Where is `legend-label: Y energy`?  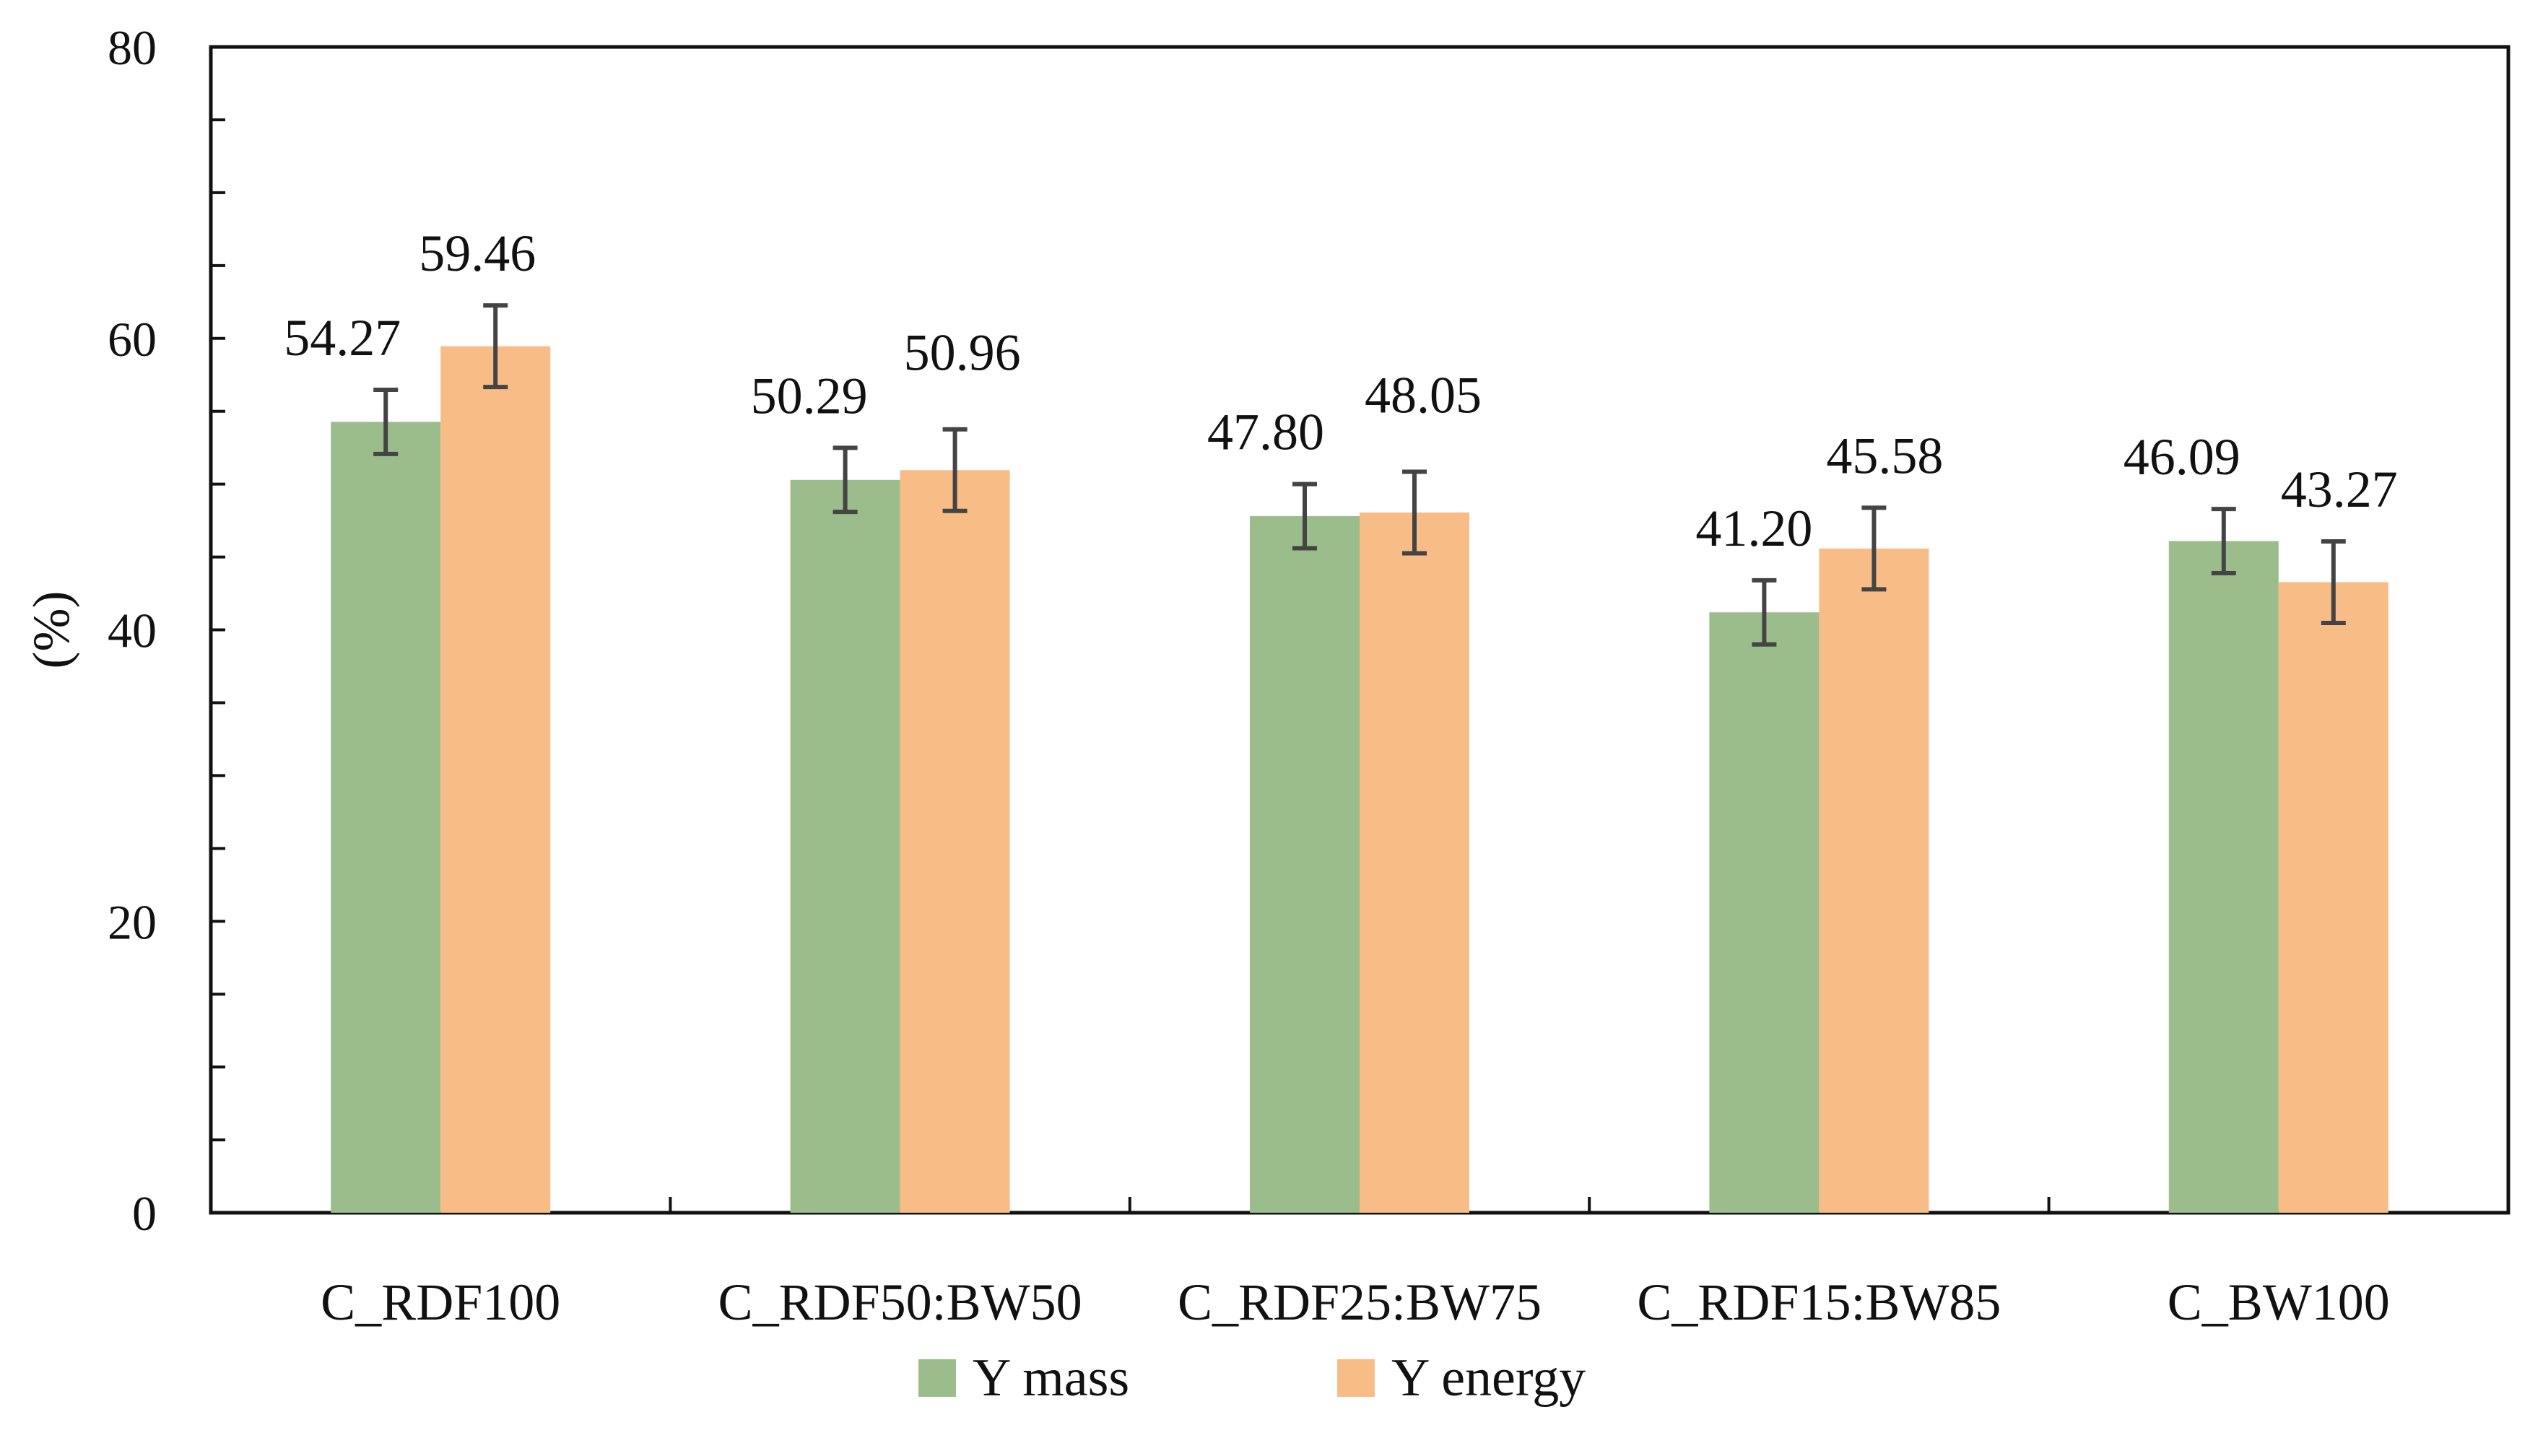 legend-label: Y energy is located at coordinates (1488, 1378).